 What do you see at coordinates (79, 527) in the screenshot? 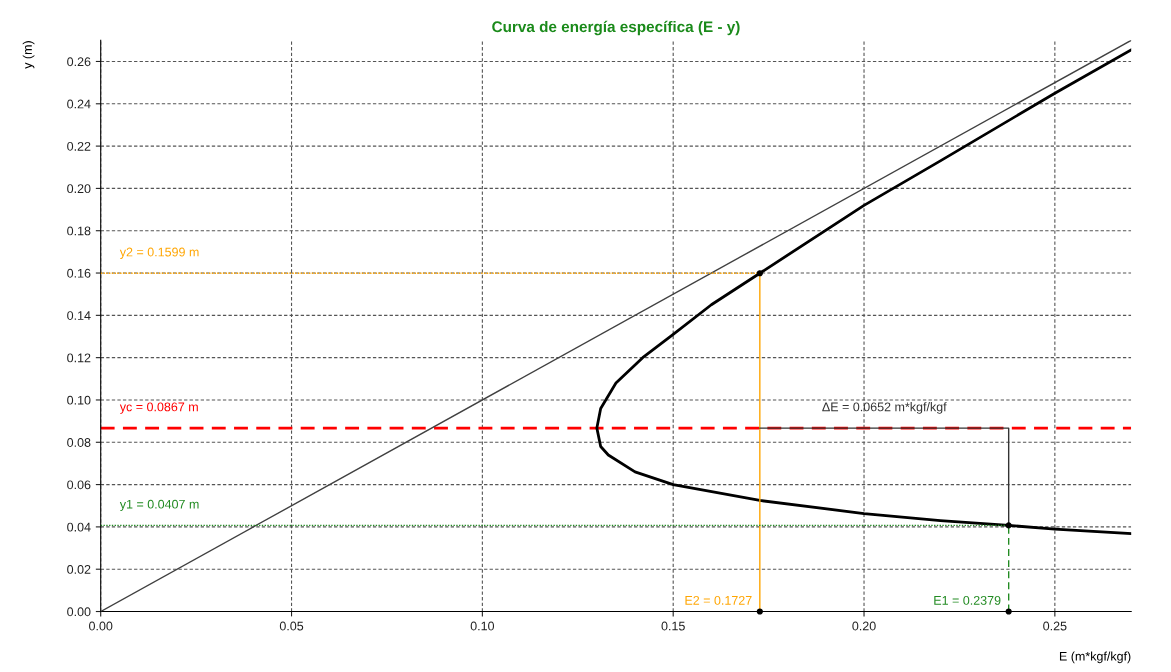
I see `y-tick-label: 0.04` at bounding box center [79, 527].